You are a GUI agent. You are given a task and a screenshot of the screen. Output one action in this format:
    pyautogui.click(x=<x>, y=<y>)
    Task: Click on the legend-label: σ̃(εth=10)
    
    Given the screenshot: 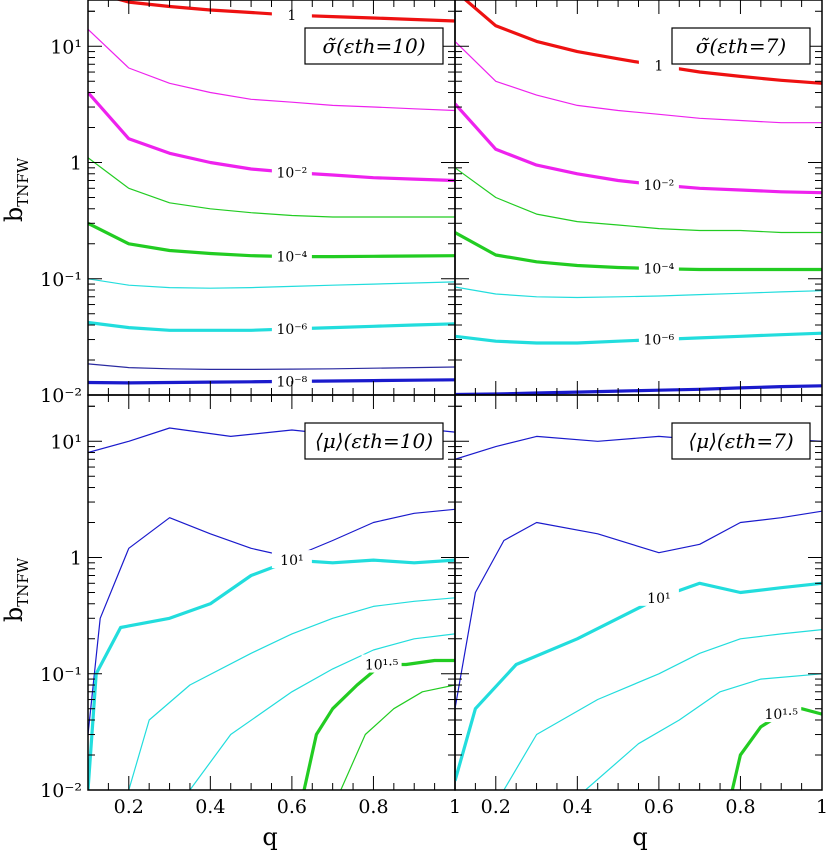 What is the action you would take?
    pyautogui.click(x=373, y=46)
    